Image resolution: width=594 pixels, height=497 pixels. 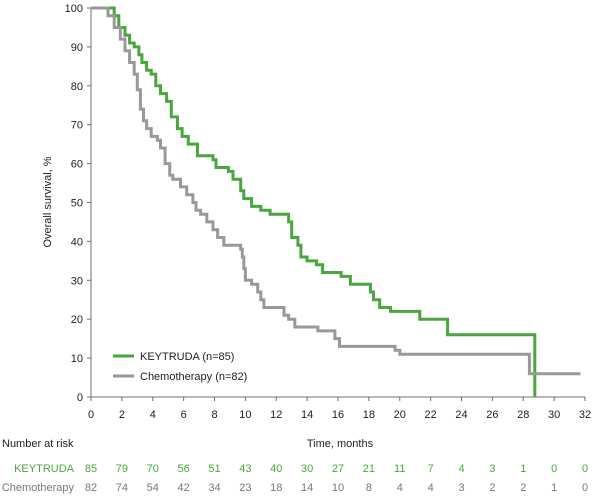 What do you see at coordinates (38, 444) in the screenshot?
I see `risk-table-title: Number at risk` at bounding box center [38, 444].